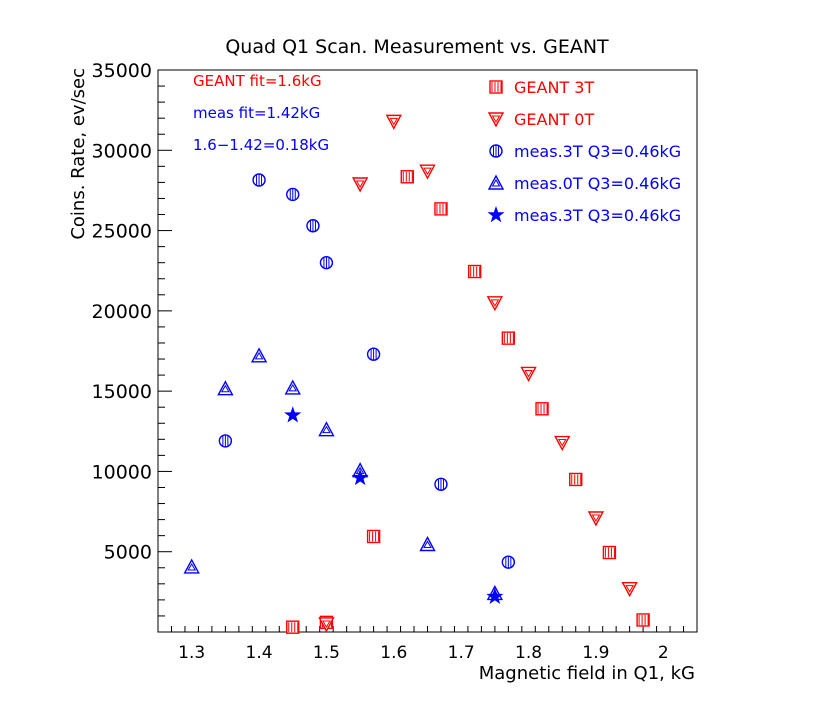  What do you see at coordinates (191, 653) in the screenshot?
I see `x-tick-label: 1.3` at bounding box center [191, 653].